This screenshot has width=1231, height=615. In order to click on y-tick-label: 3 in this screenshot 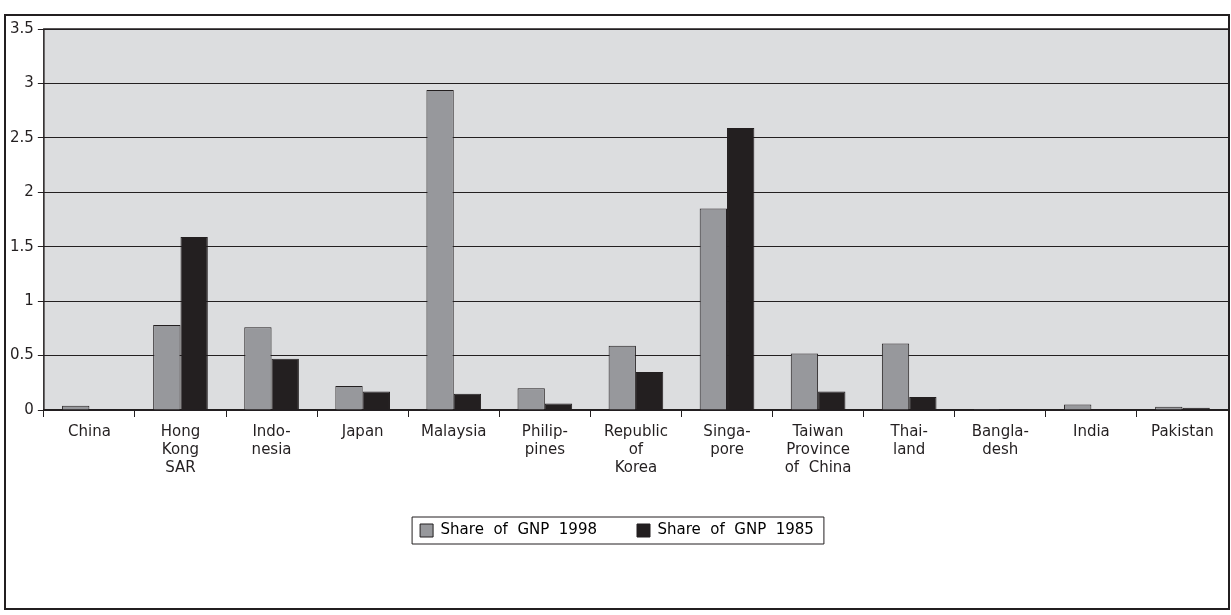, I will do `click(29, 82)`.